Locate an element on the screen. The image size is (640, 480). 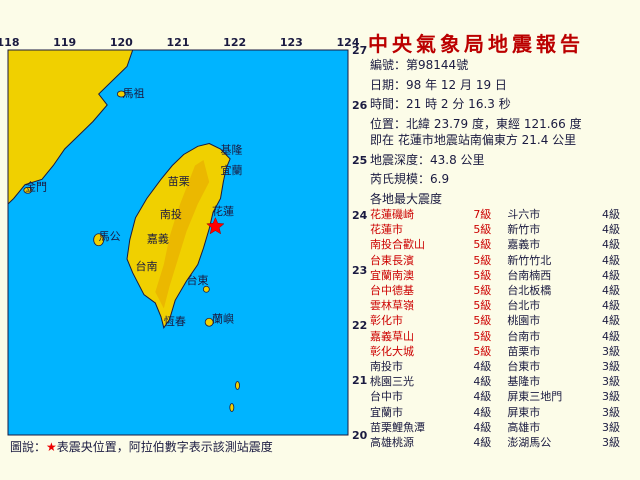
intensity-row: 苗栗鯉魚潭 4級 高雄市 3級 is located at coordinates (495, 427).